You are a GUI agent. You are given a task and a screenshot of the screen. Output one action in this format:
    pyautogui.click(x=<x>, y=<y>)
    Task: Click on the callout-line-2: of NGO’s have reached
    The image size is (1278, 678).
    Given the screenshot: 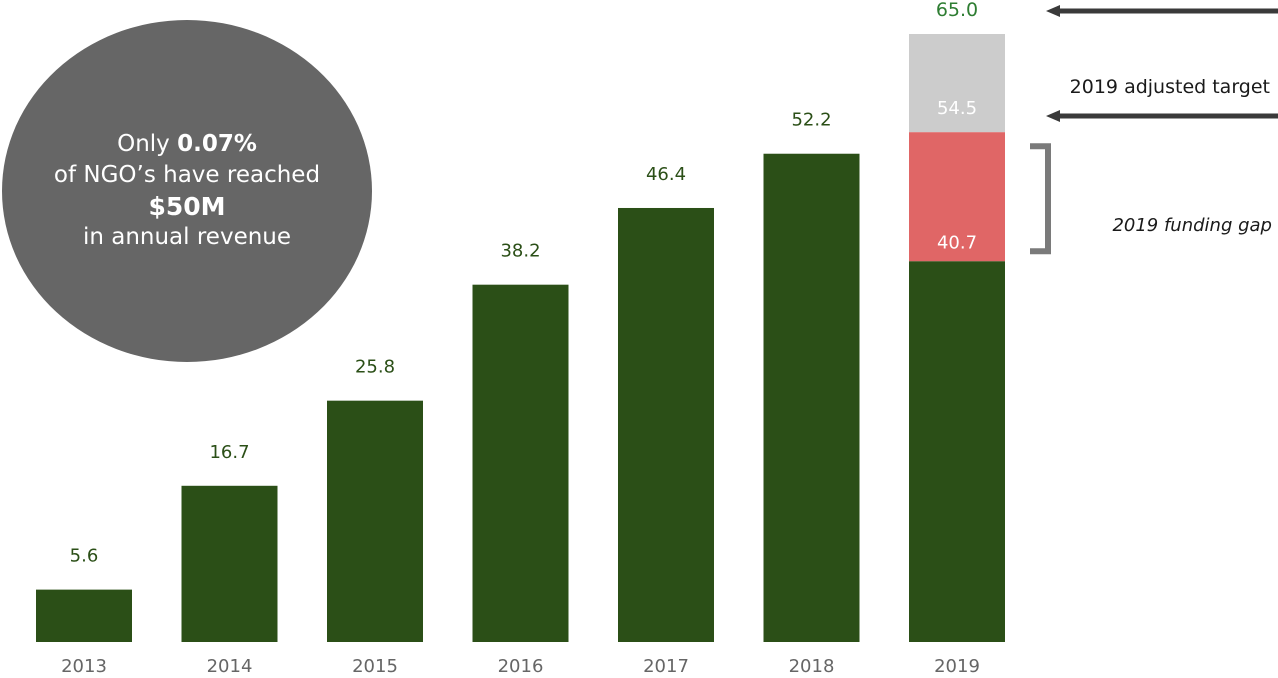 What is the action you would take?
    pyautogui.click(x=187, y=175)
    